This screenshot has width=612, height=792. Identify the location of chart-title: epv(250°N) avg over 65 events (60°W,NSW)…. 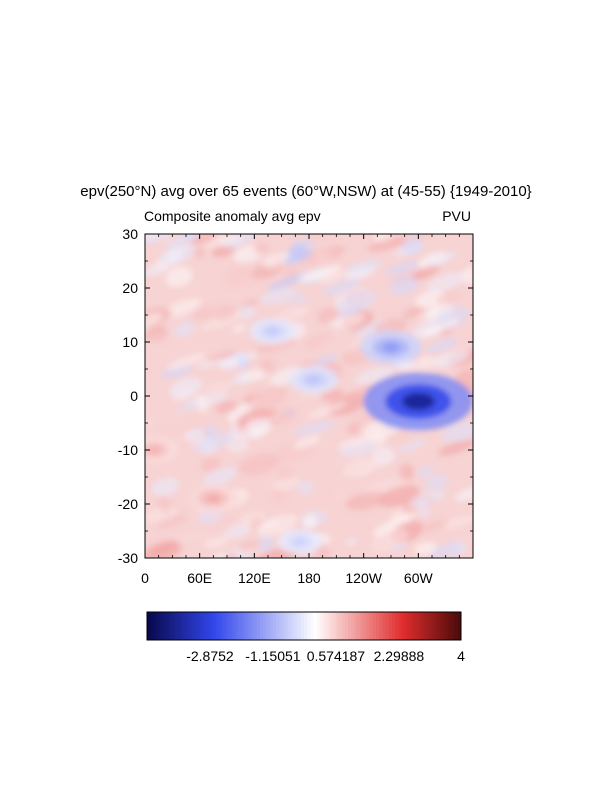
(305, 191).